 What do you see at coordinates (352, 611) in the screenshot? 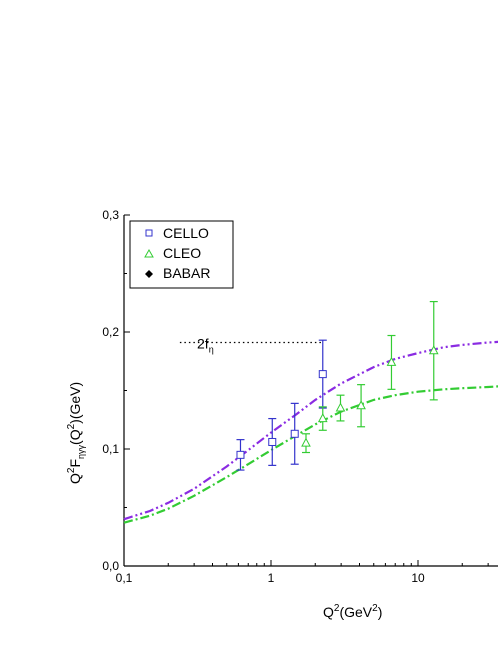
I see `x-axis-title: Q2(GeV2)` at bounding box center [352, 611].